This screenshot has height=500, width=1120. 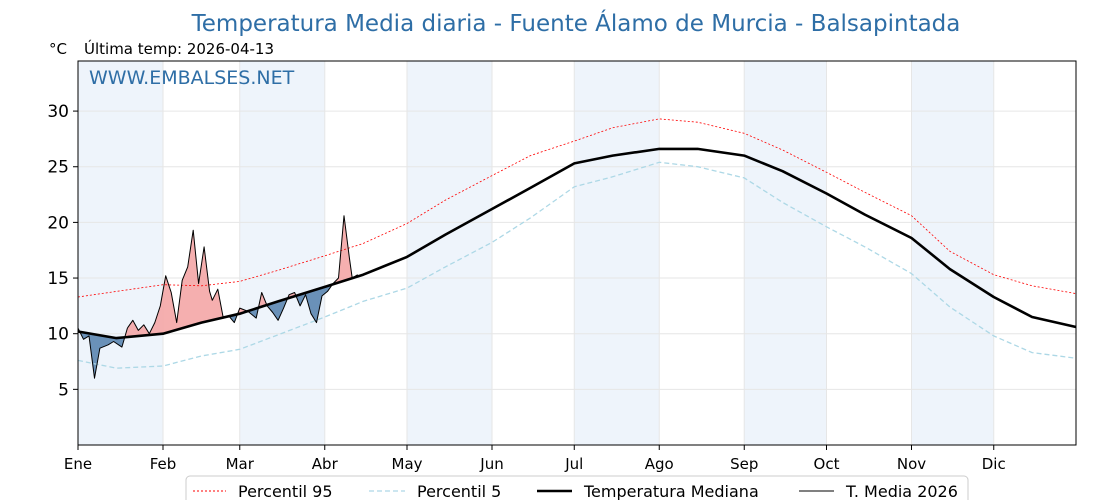 What do you see at coordinates (911, 464) in the screenshot?
I see `x-tick-label: Nov` at bounding box center [911, 464].